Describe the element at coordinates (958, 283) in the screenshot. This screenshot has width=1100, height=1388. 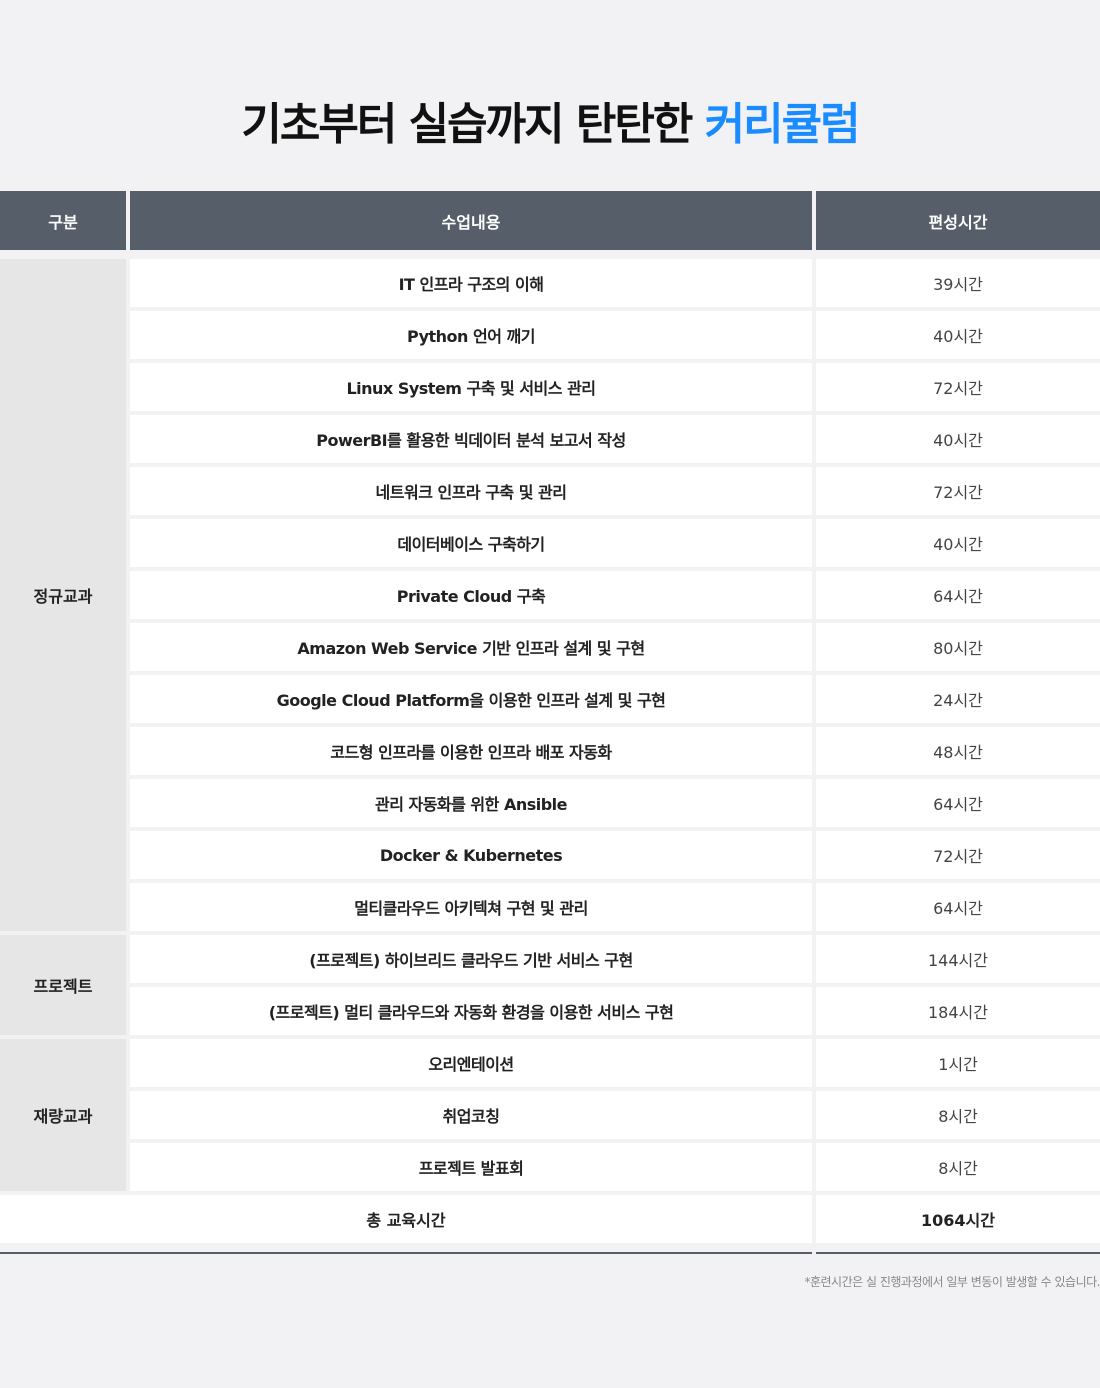
I see `course-hours: 39시간` at that location.